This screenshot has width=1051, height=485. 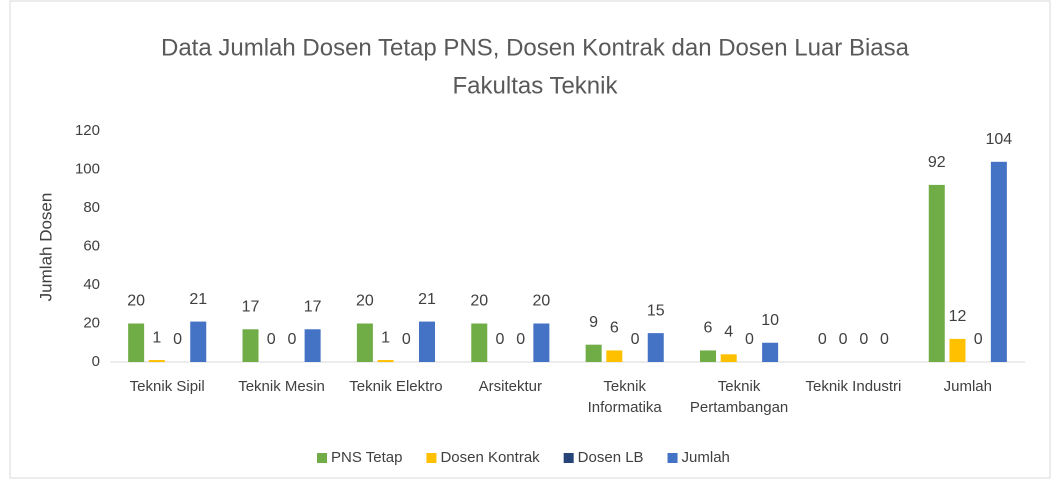 I want to click on legend-label: Dosen LB, so click(x=611, y=457).